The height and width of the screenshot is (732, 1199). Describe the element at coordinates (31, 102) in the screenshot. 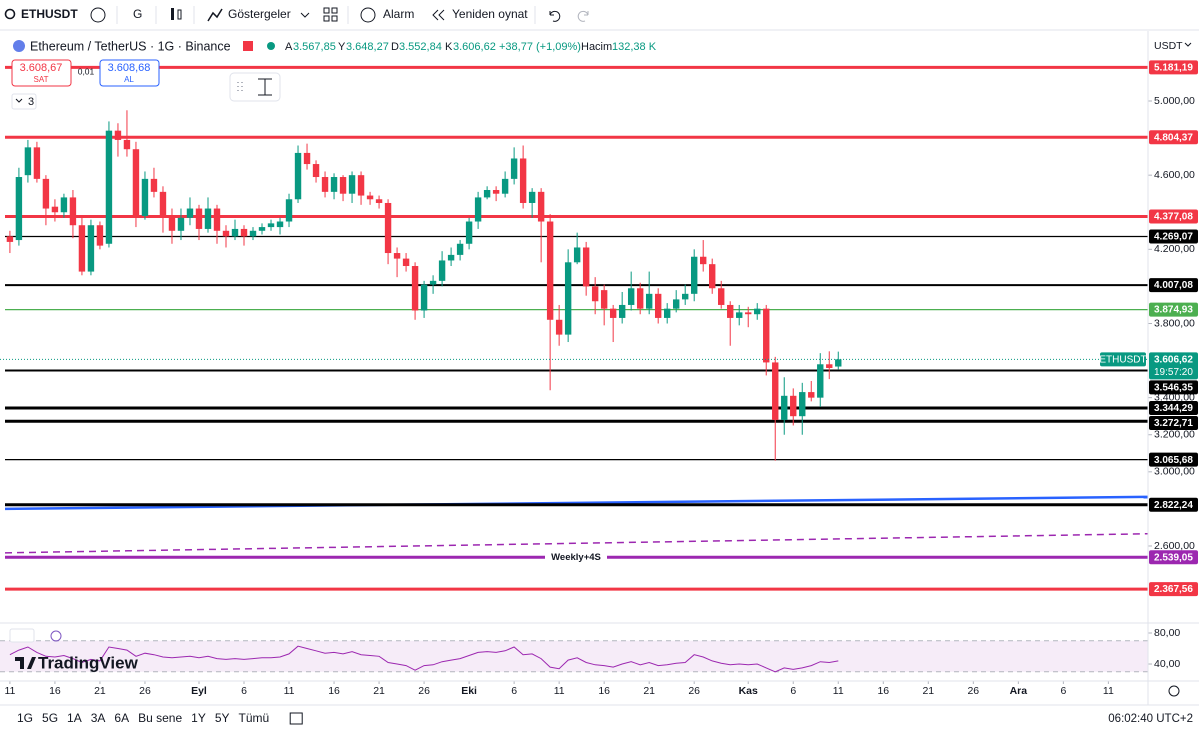

I see `collapsed-count: 3` at that location.